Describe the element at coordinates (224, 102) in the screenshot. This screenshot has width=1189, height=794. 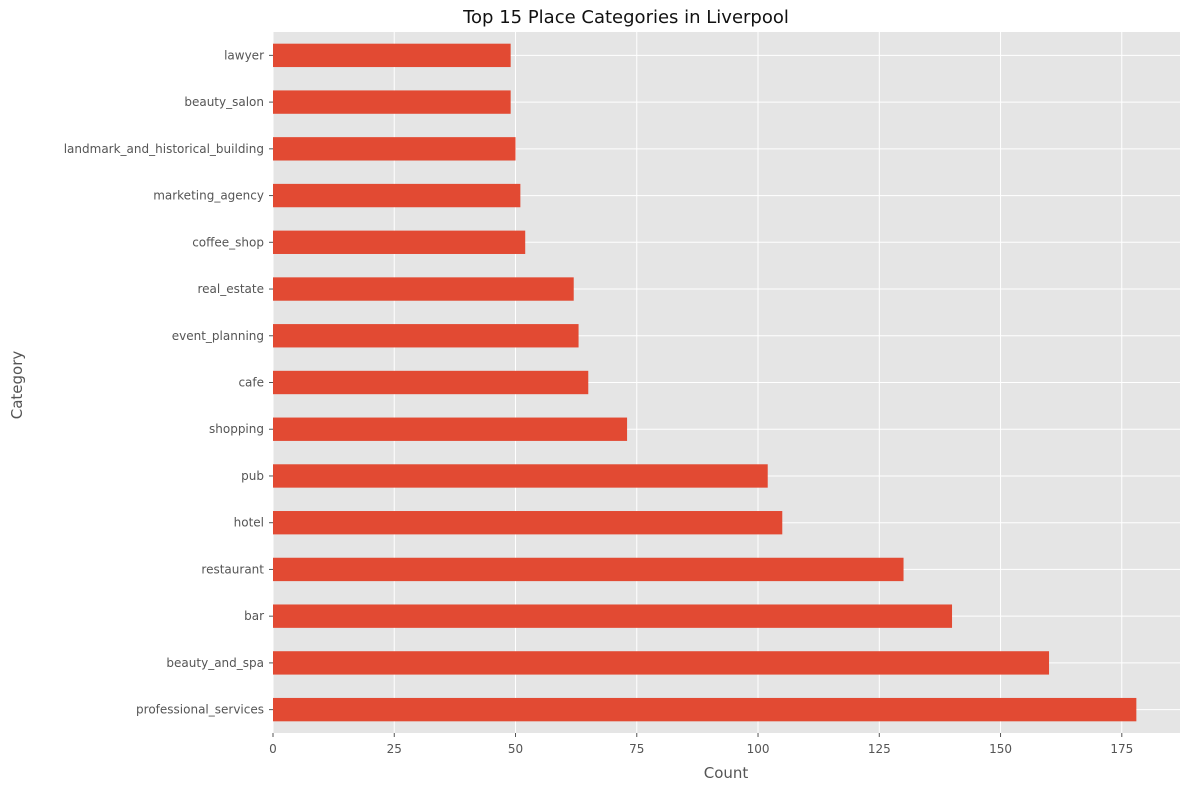
I see `y-tick-label-beauty-salon: beauty_salon` at that location.